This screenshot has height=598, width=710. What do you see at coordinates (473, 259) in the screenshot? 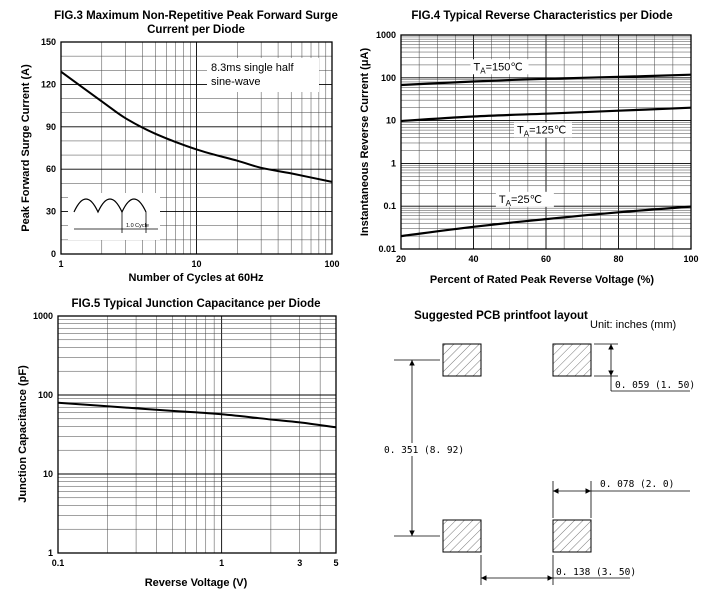
I see `fig4-xtick-label: 40` at bounding box center [473, 259].